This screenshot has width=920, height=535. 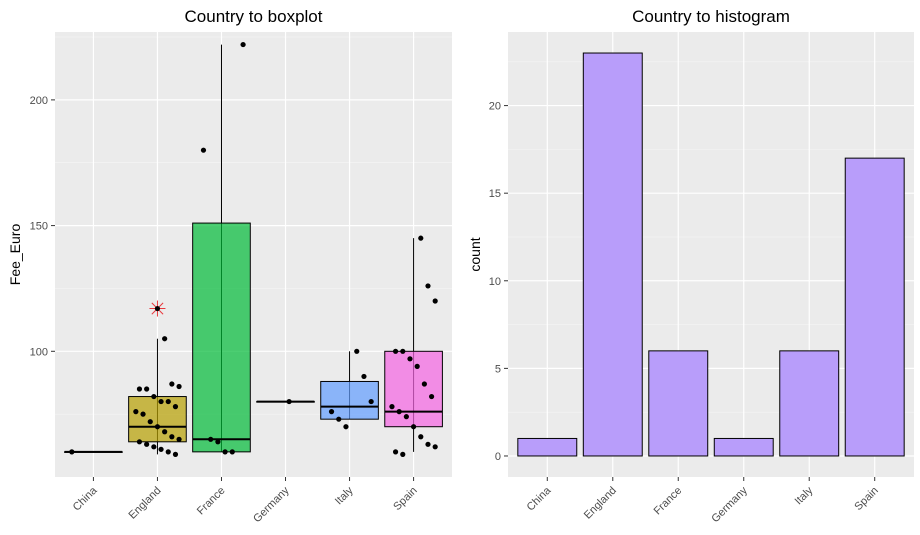 What do you see at coordinates (254, 16) in the screenshot?
I see `chart-title: Country to boxplot` at bounding box center [254, 16].